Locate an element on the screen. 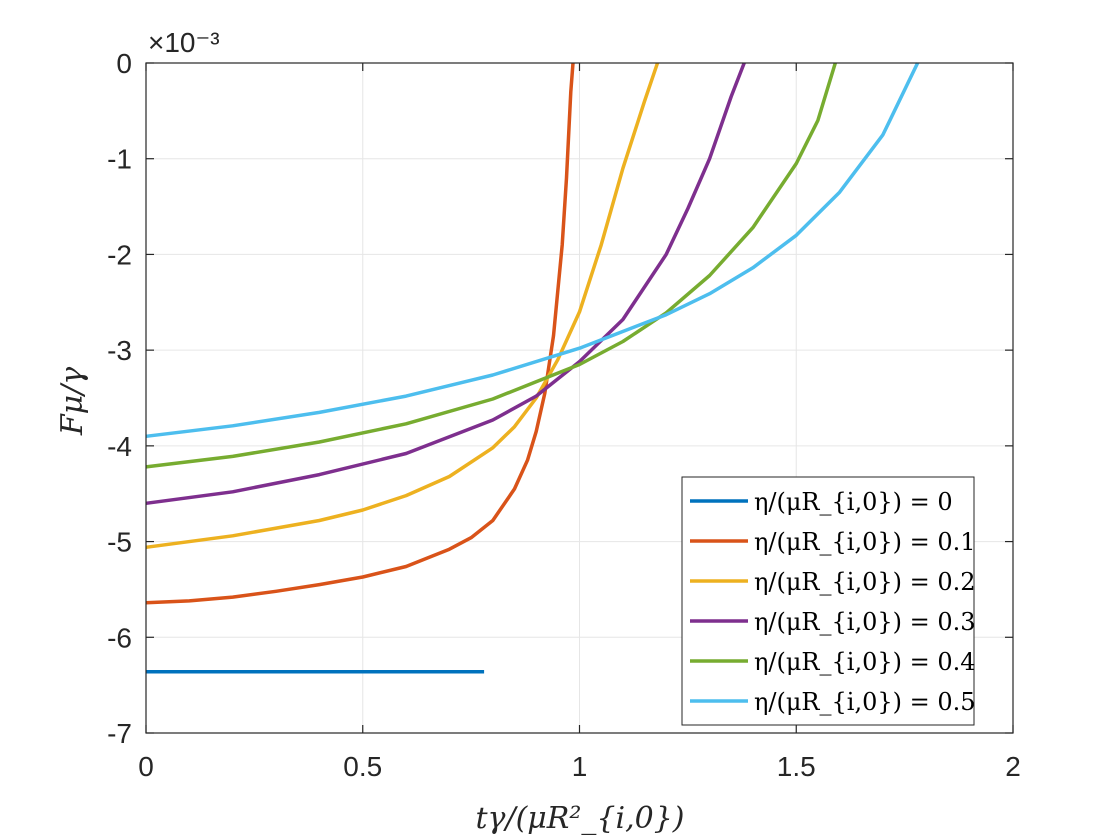 Image resolution: width=1120 pixels, height=840 pixels. y-exponent-label: ×10⁻³ is located at coordinates (184, 42).